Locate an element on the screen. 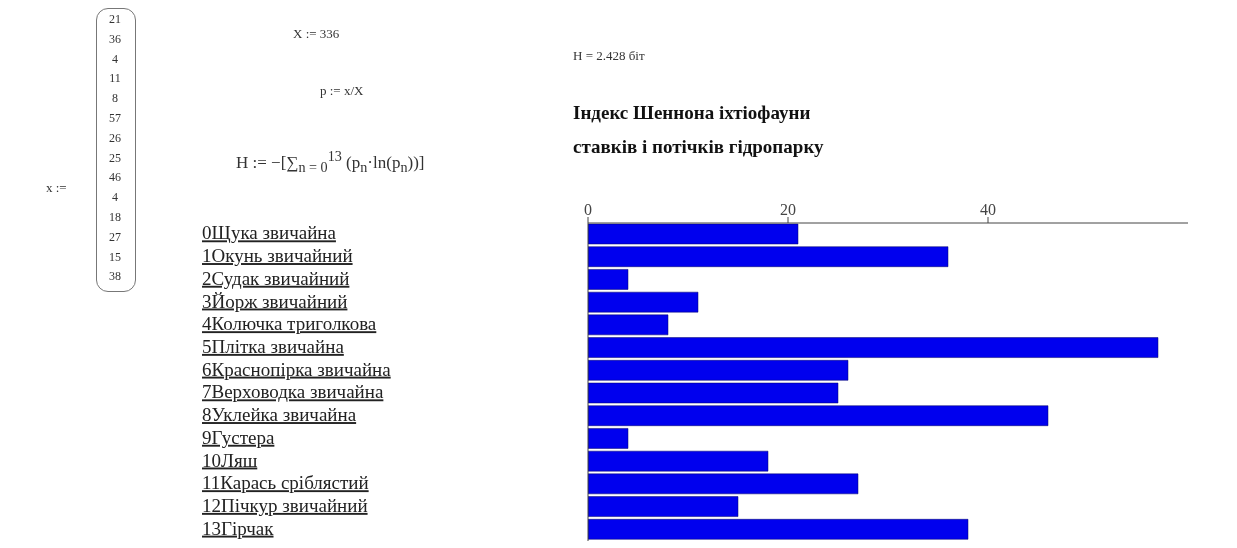 The height and width of the screenshot is (548, 1237). y-tick-label: 4Колючка триголкова is located at coordinates (289, 324).